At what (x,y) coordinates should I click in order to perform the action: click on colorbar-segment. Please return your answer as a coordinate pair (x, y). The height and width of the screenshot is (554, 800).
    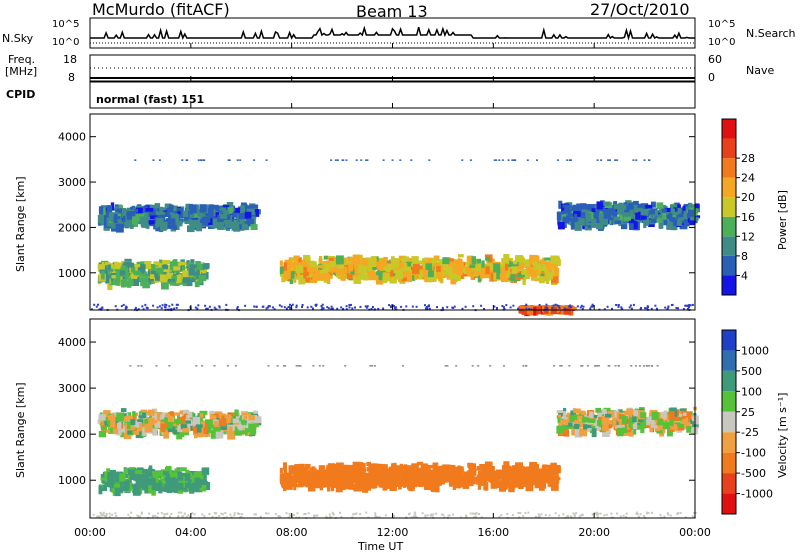
    Looking at the image, I should click on (729, 381).